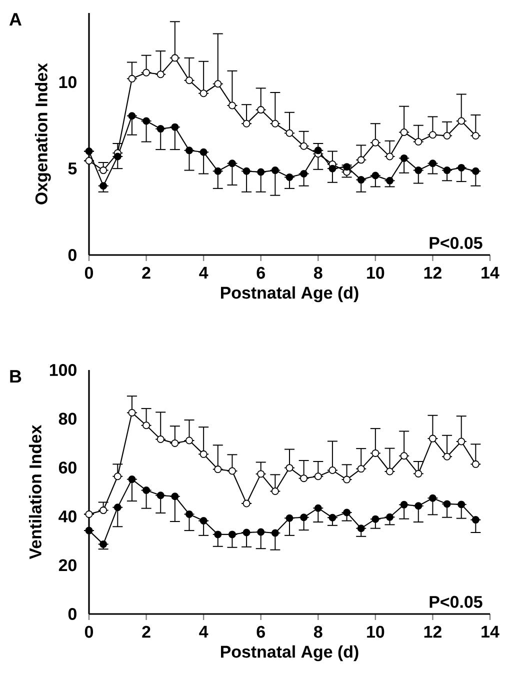 Image resolution: width=505 pixels, height=688 pixels. What do you see at coordinates (42, 133) in the screenshot?
I see `y-axis-title: Oxgenation Index` at bounding box center [42, 133].